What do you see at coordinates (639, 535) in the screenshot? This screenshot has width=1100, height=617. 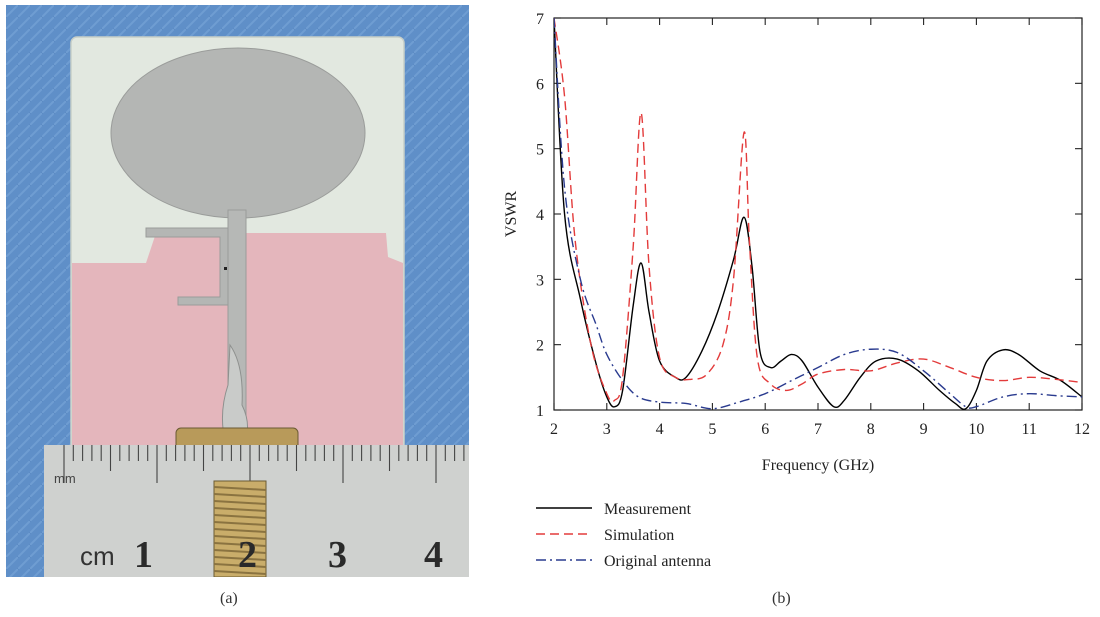 I see `legend-label: Simulation` at bounding box center [639, 535].